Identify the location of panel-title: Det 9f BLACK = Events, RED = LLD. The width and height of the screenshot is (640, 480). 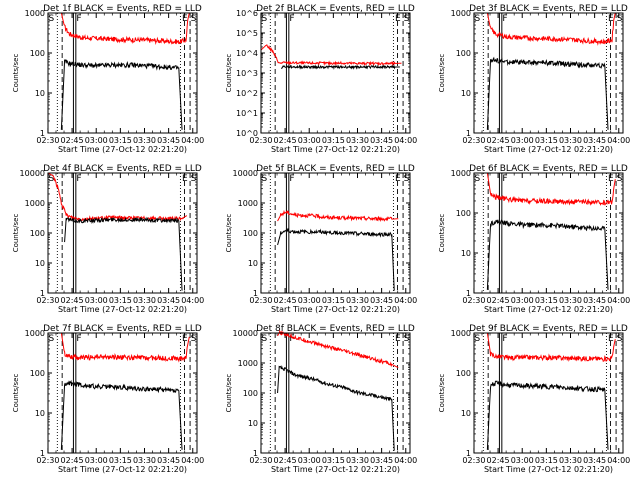
(548, 329).